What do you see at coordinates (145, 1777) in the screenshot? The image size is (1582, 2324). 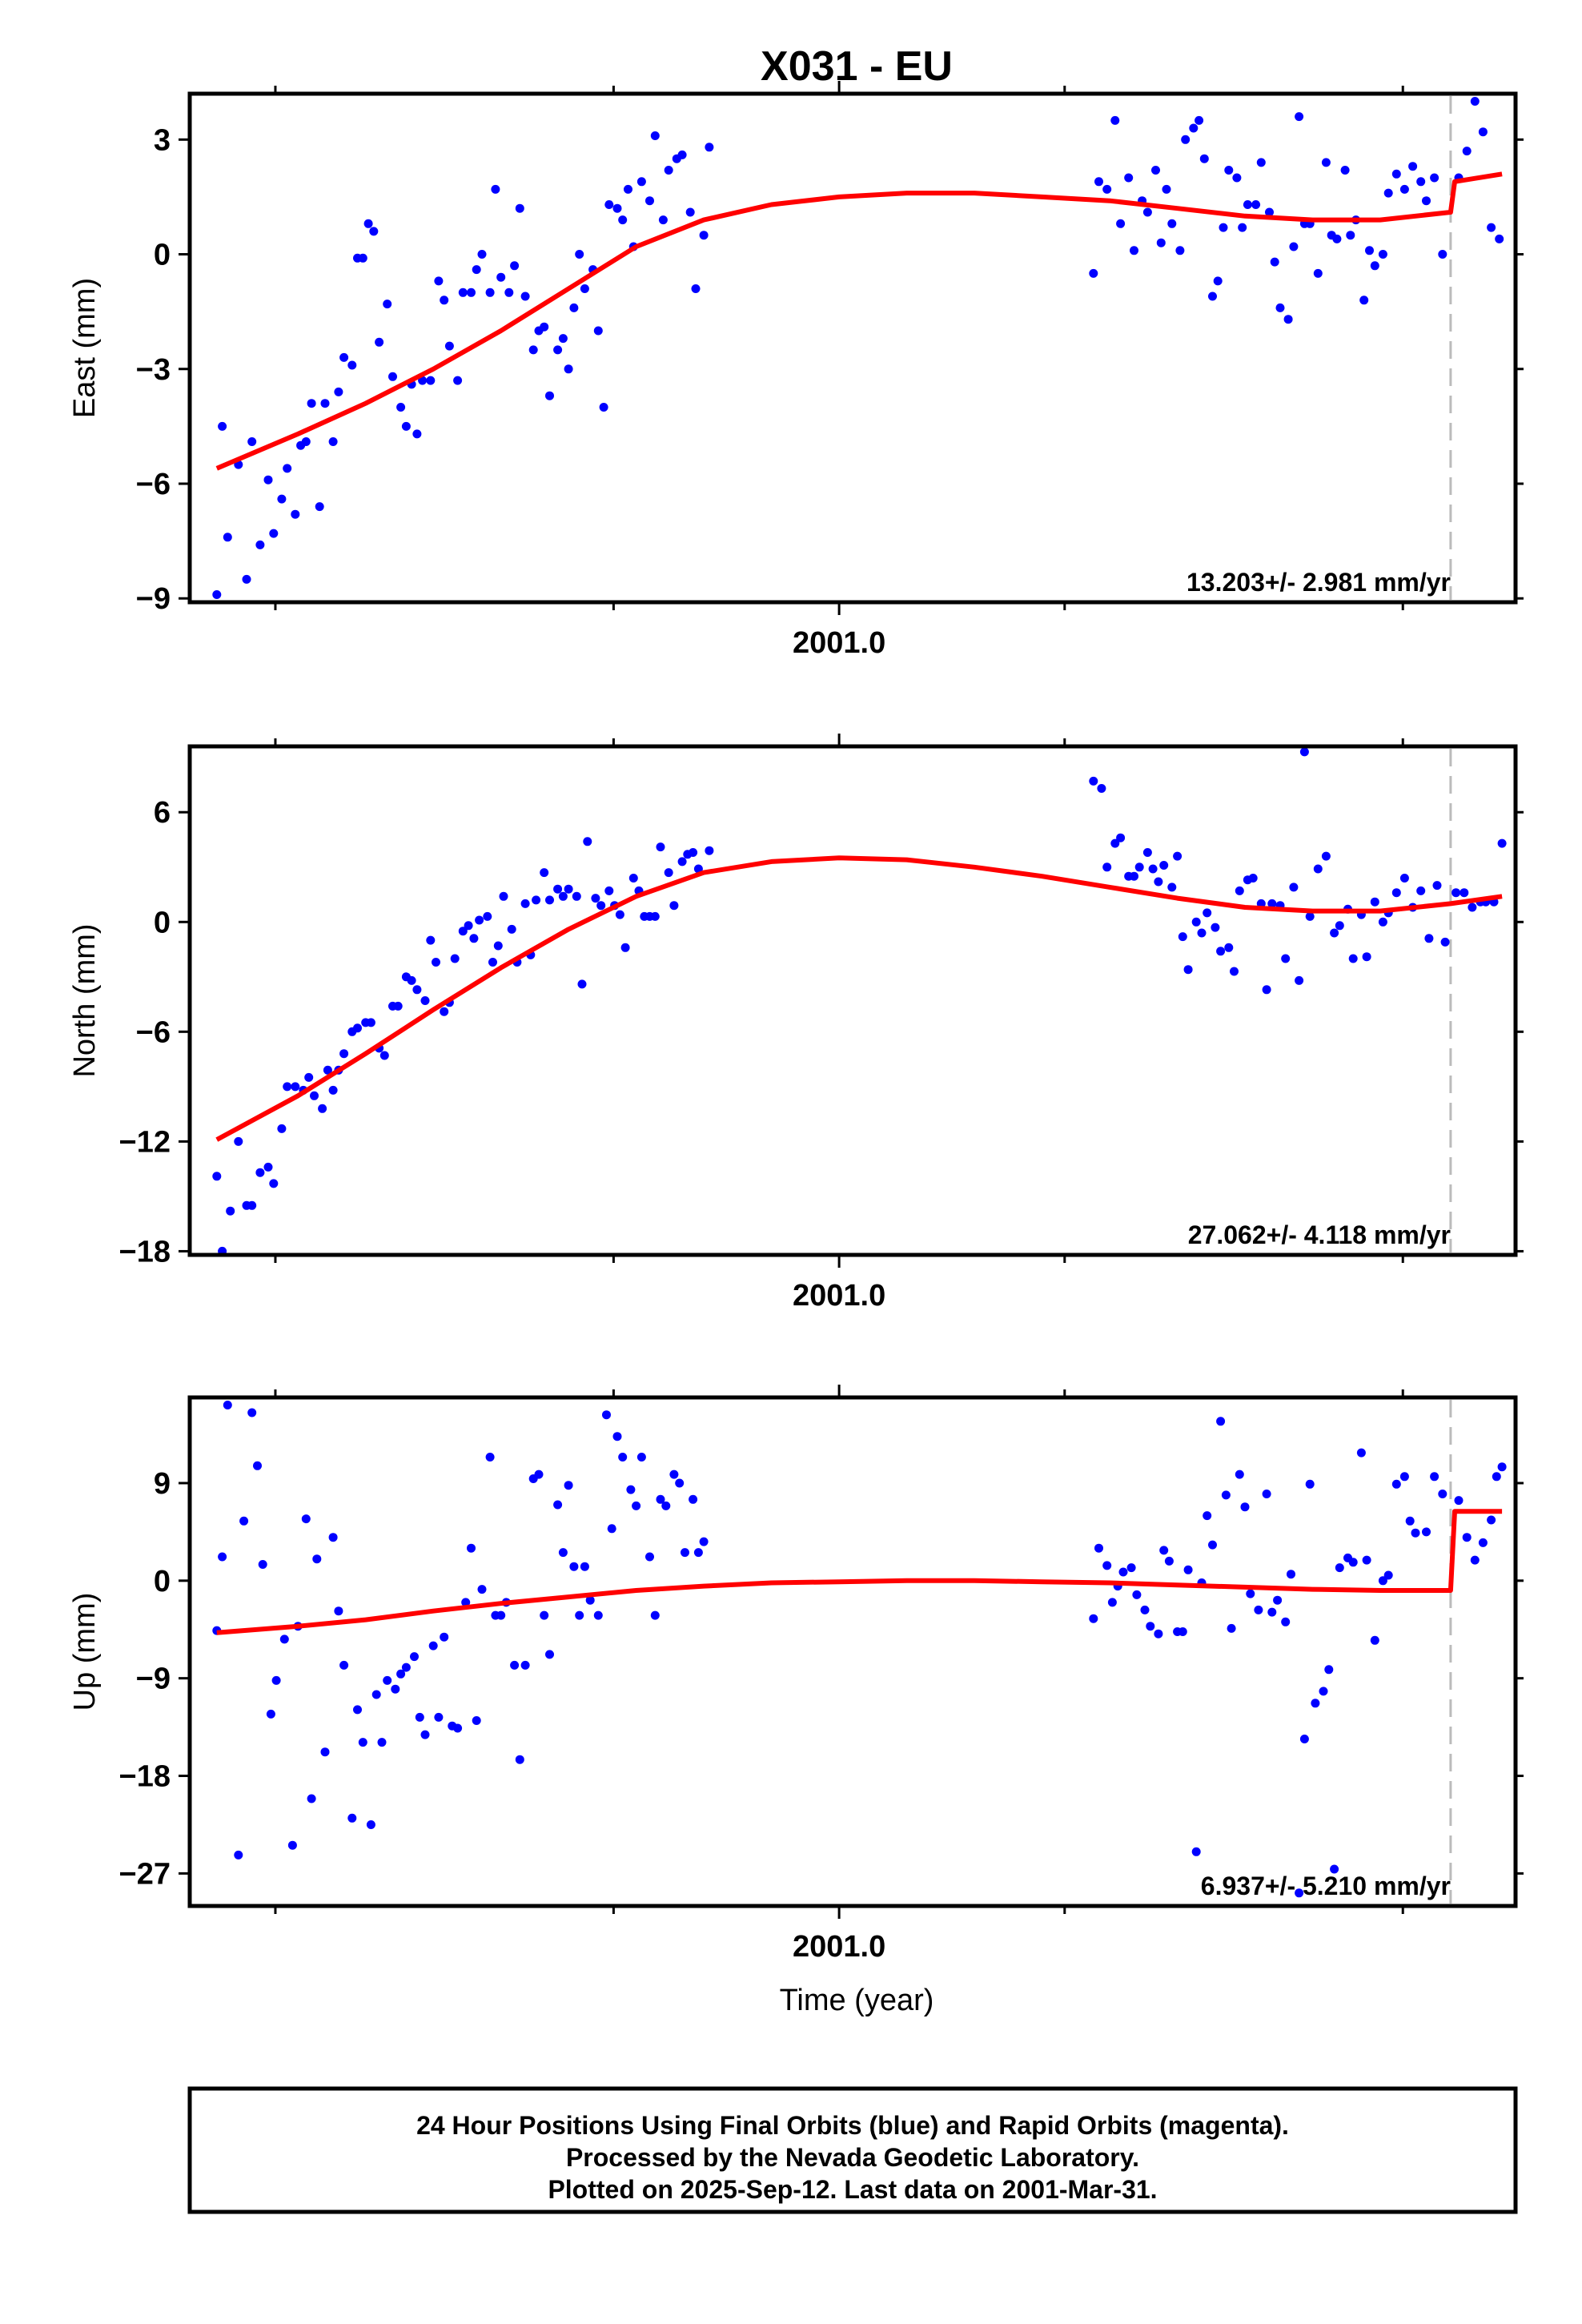 I see `y-tick-label: −18` at bounding box center [145, 1777].